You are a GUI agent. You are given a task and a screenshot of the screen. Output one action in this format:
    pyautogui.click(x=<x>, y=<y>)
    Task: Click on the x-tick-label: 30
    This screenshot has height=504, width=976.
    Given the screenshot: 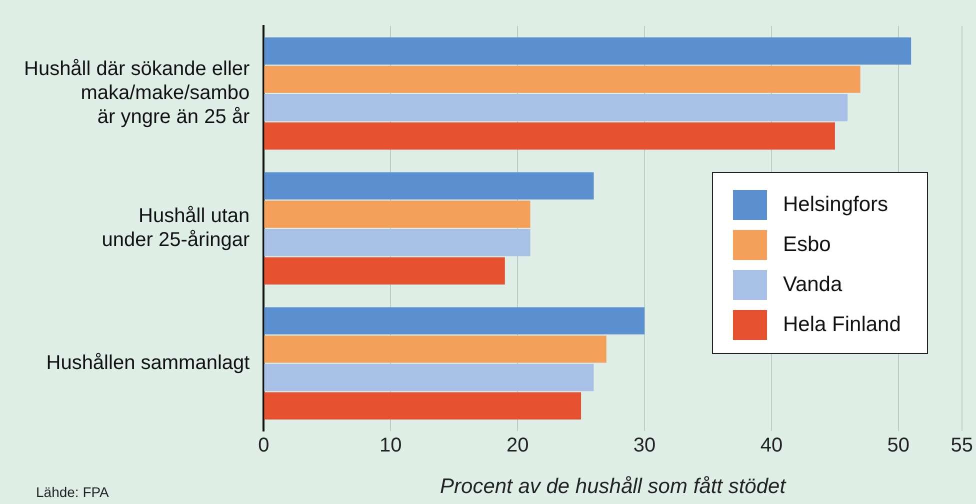 What is the action you would take?
    pyautogui.click(x=644, y=445)
    